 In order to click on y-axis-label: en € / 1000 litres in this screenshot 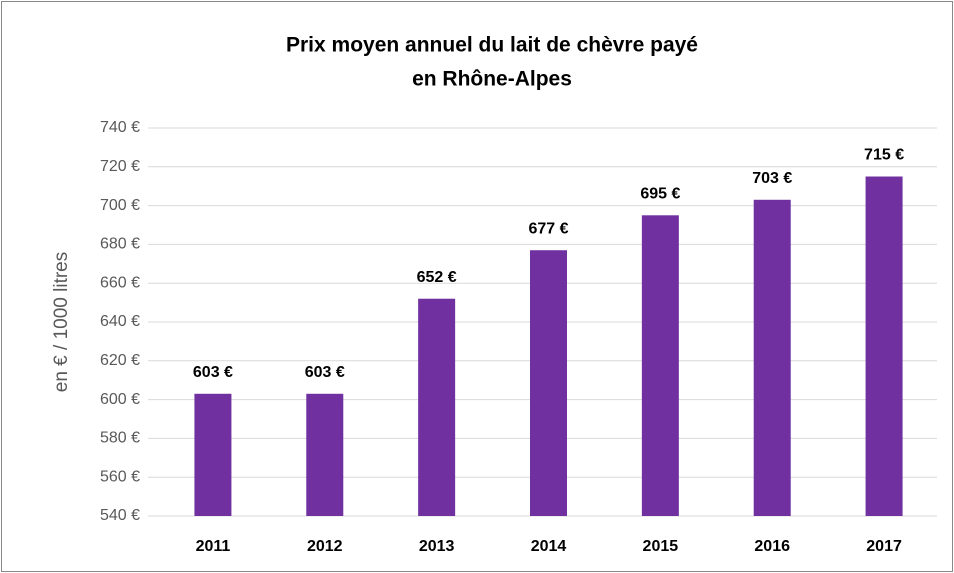, I will do `click(61, 322)`.